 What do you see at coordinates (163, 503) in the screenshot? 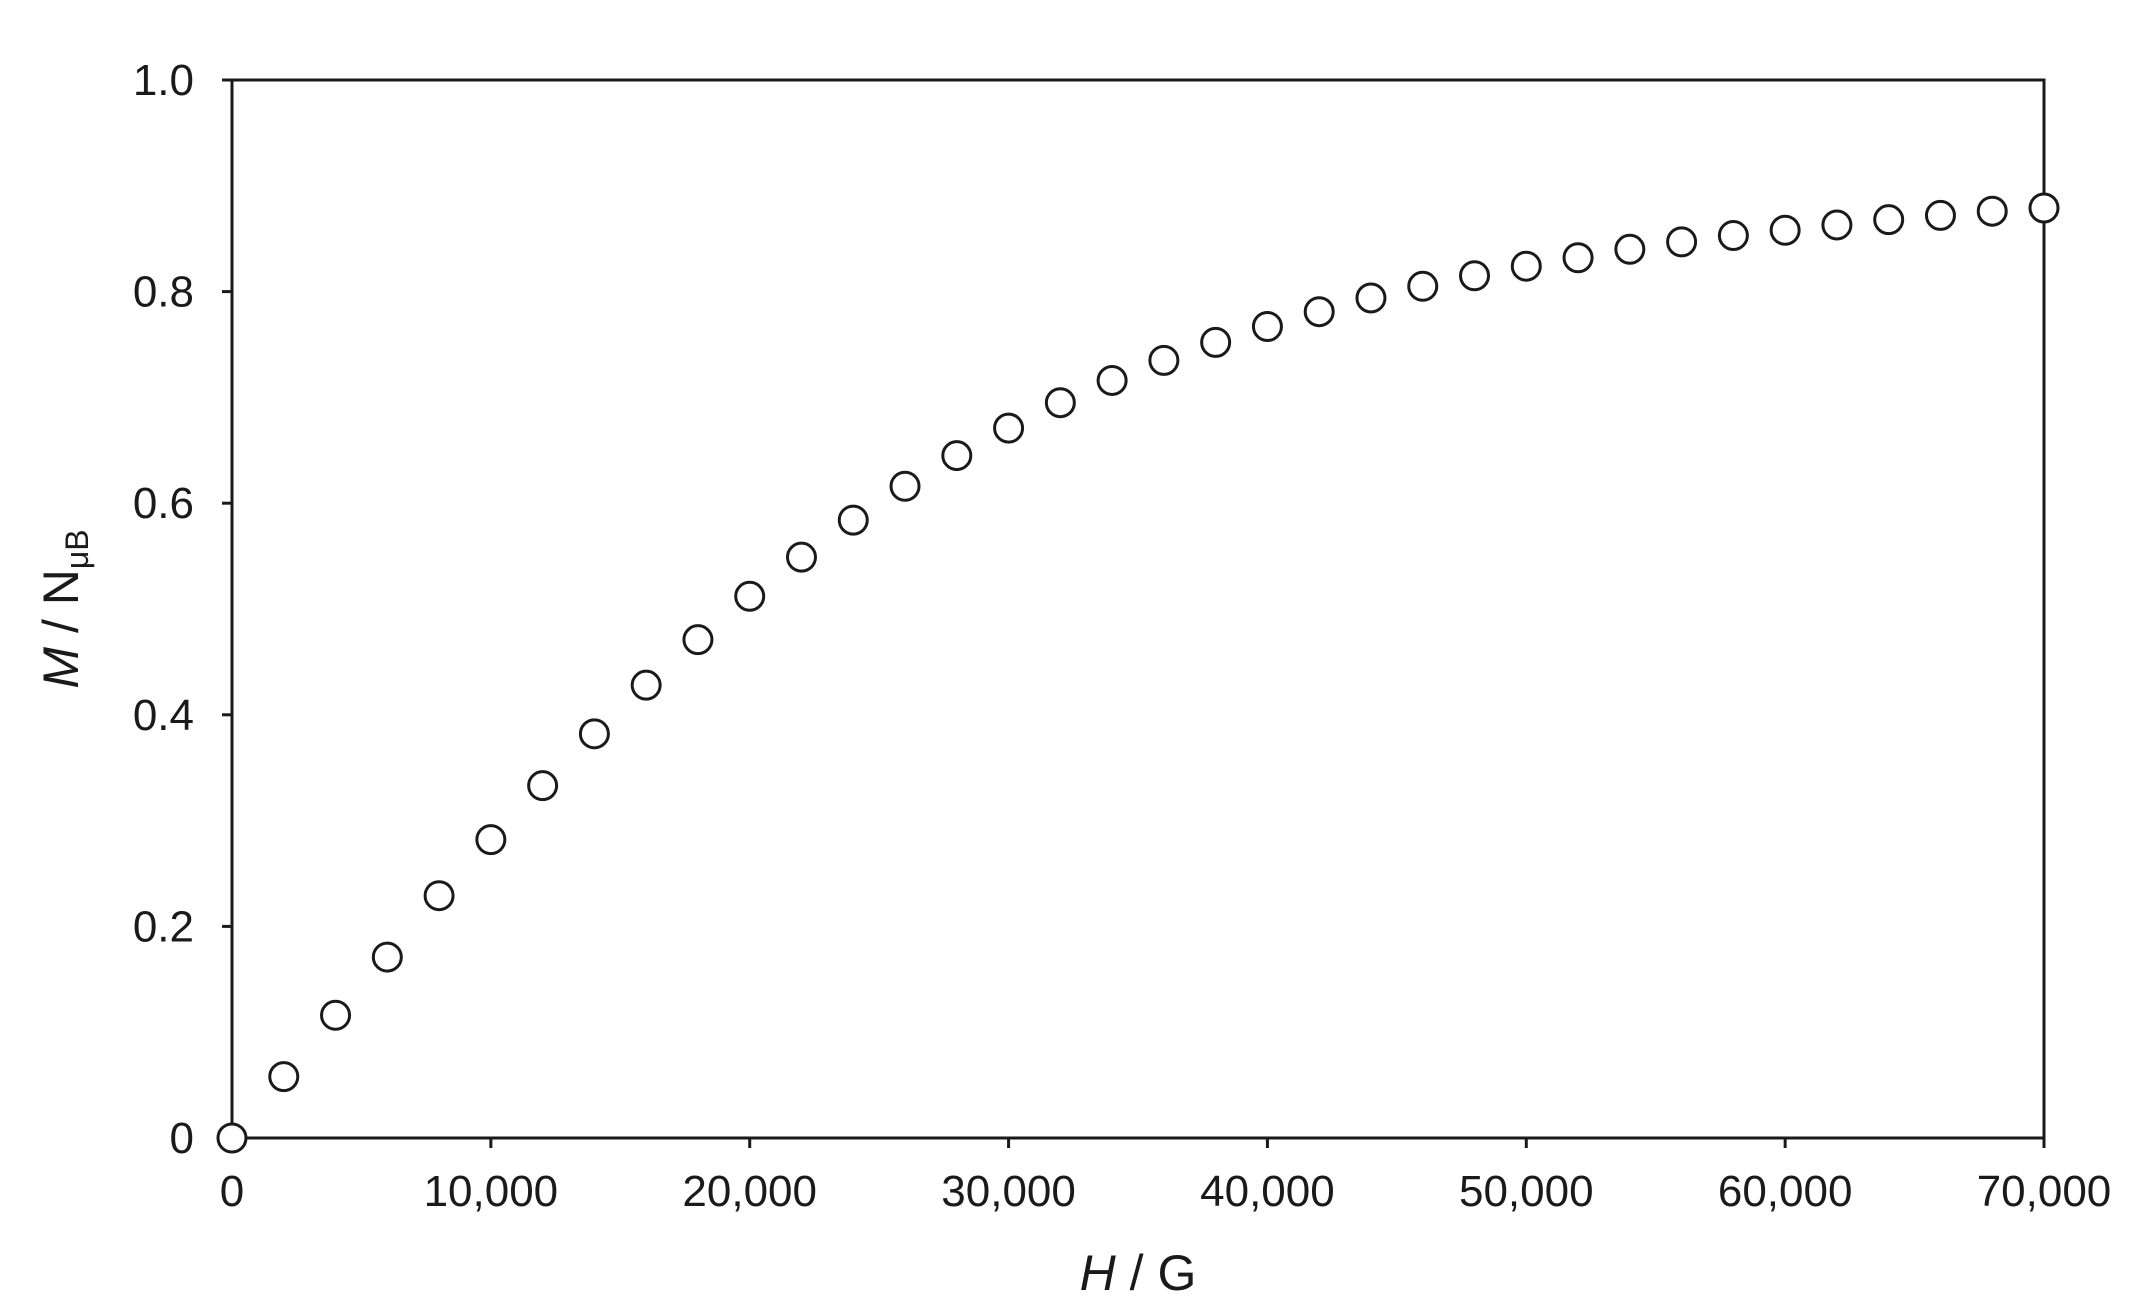
I see `y-tick-label: 0.6` at bounding box center [163, 503].